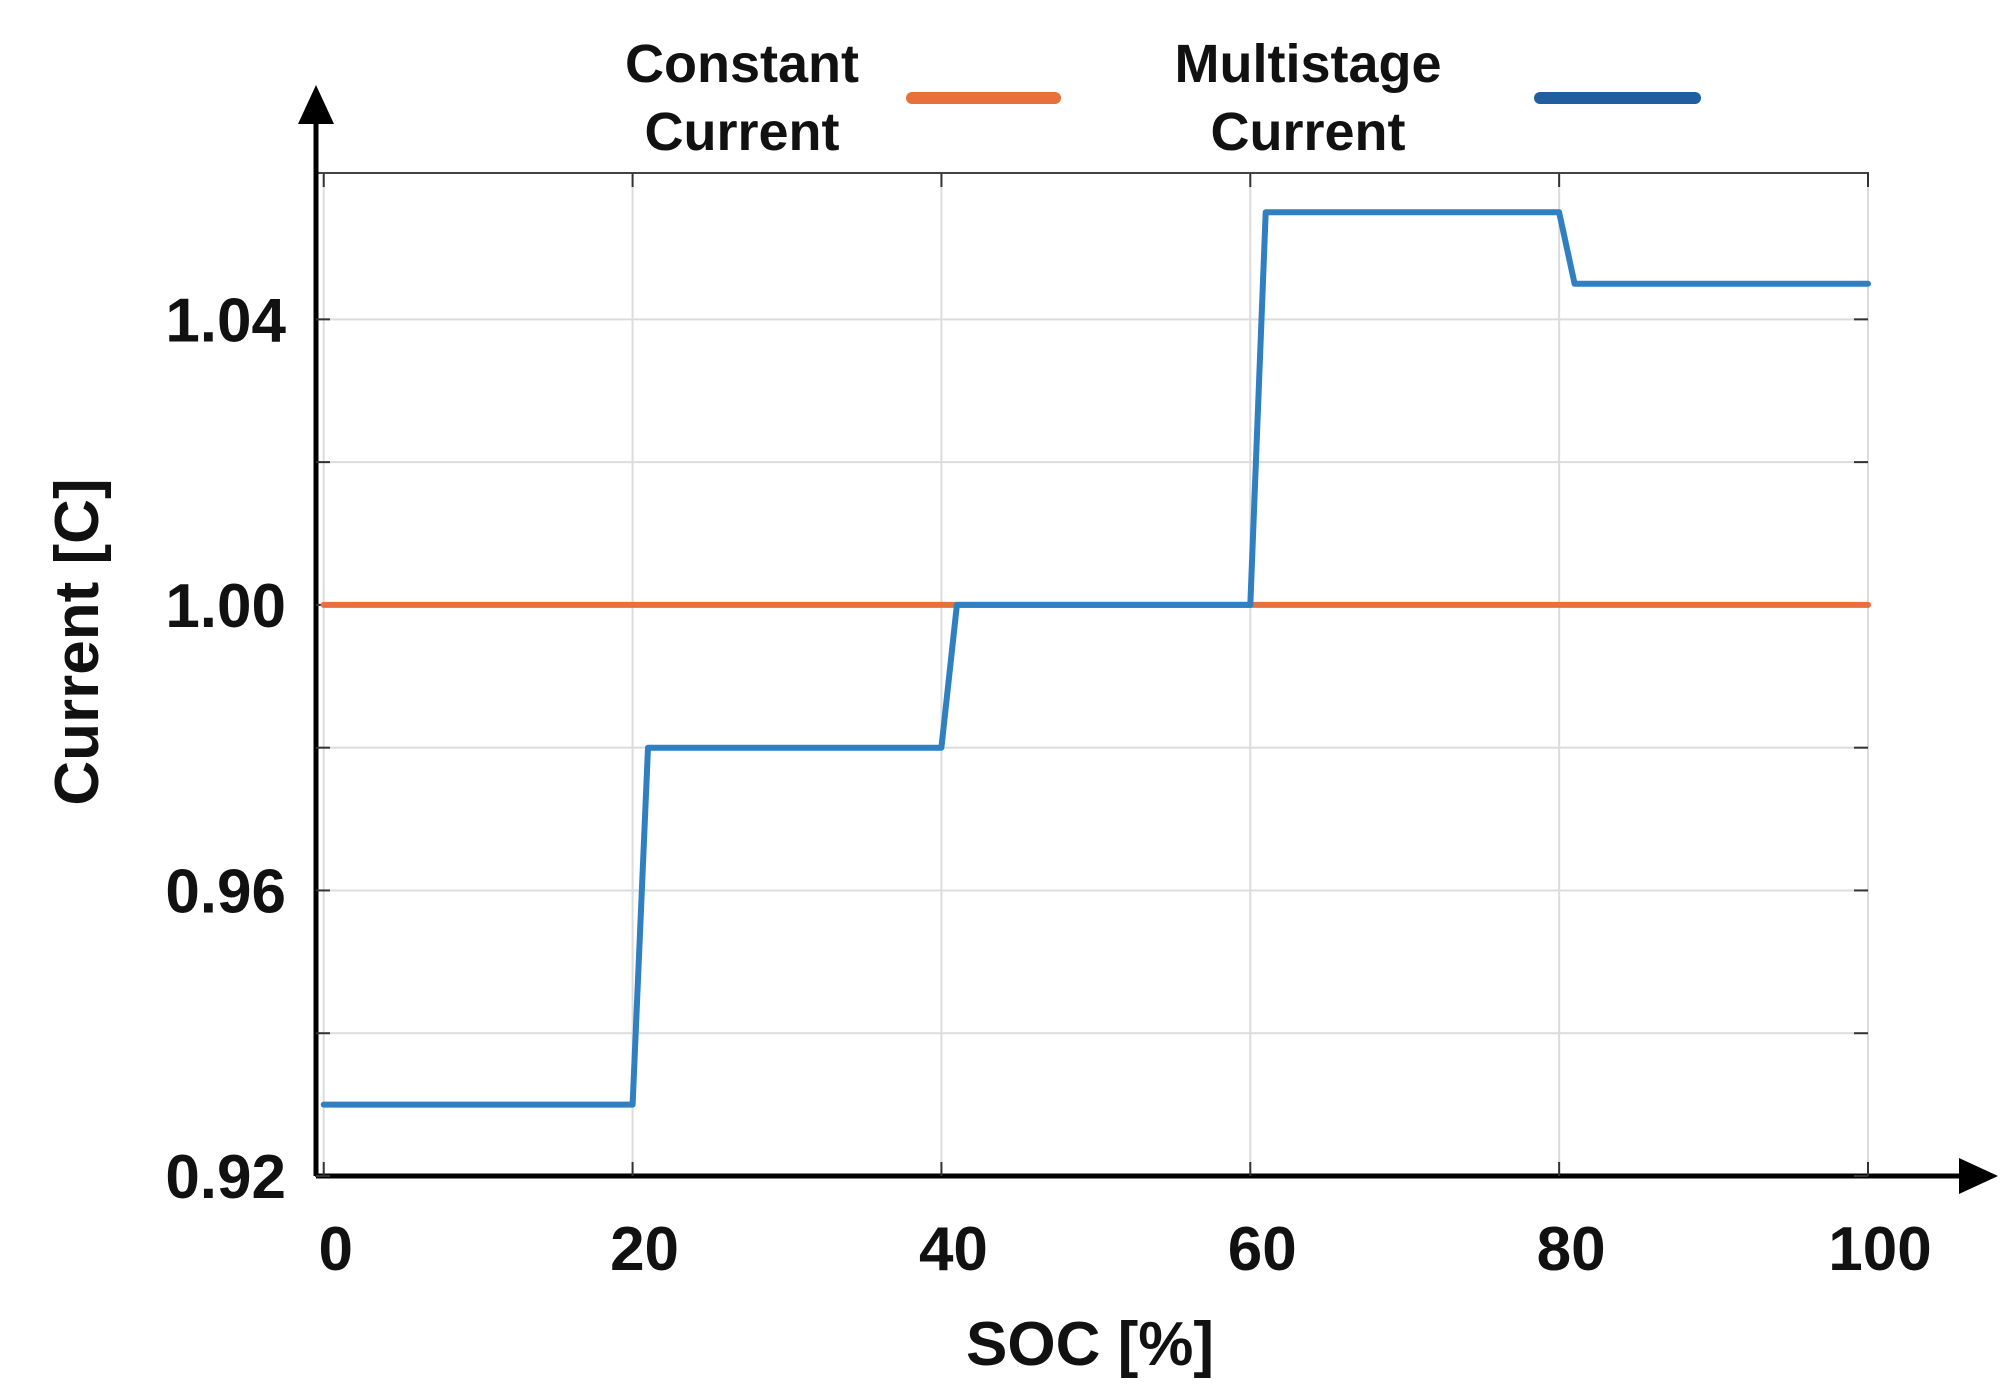  I want to click on x-tick-label: 60, so click(1262, 1249).